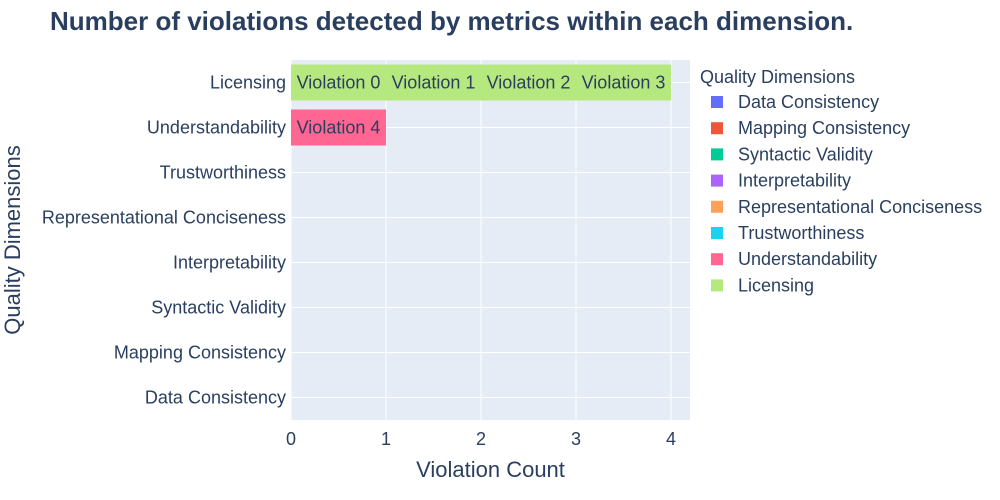 This screenshot has height=500, width=1000. What do you see at coordinates (218, 308) in the screenshot?
I see `y-tick-syntactic-validity: Syntactic Validity` at bounding box center [218, 308].